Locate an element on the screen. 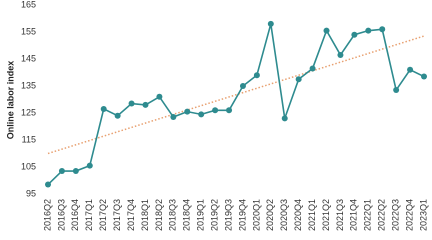 The height and width of the screenshot is (240, 432). x-tick-label: 2021Q2 is located at coordinates (326, 215).